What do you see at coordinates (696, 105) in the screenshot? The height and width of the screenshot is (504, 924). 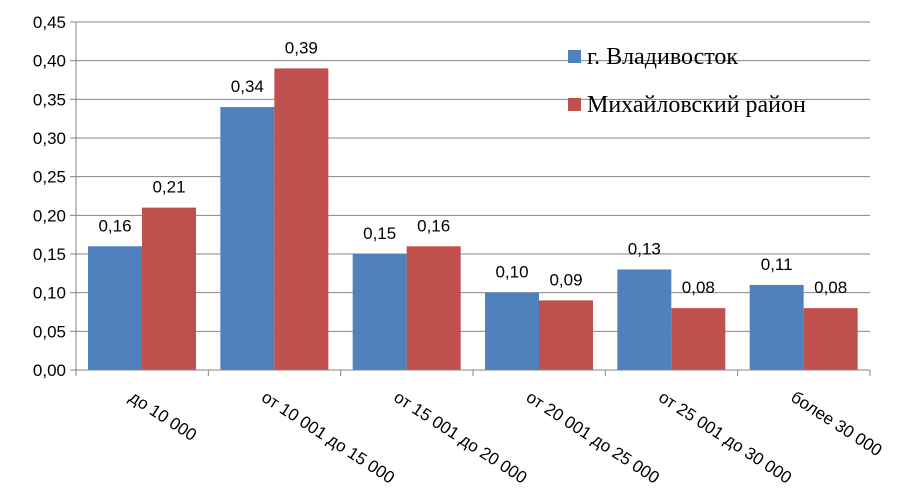 I see `legend-label-mikhailovsky: Михайловский район` at bounding box center [696, 105].